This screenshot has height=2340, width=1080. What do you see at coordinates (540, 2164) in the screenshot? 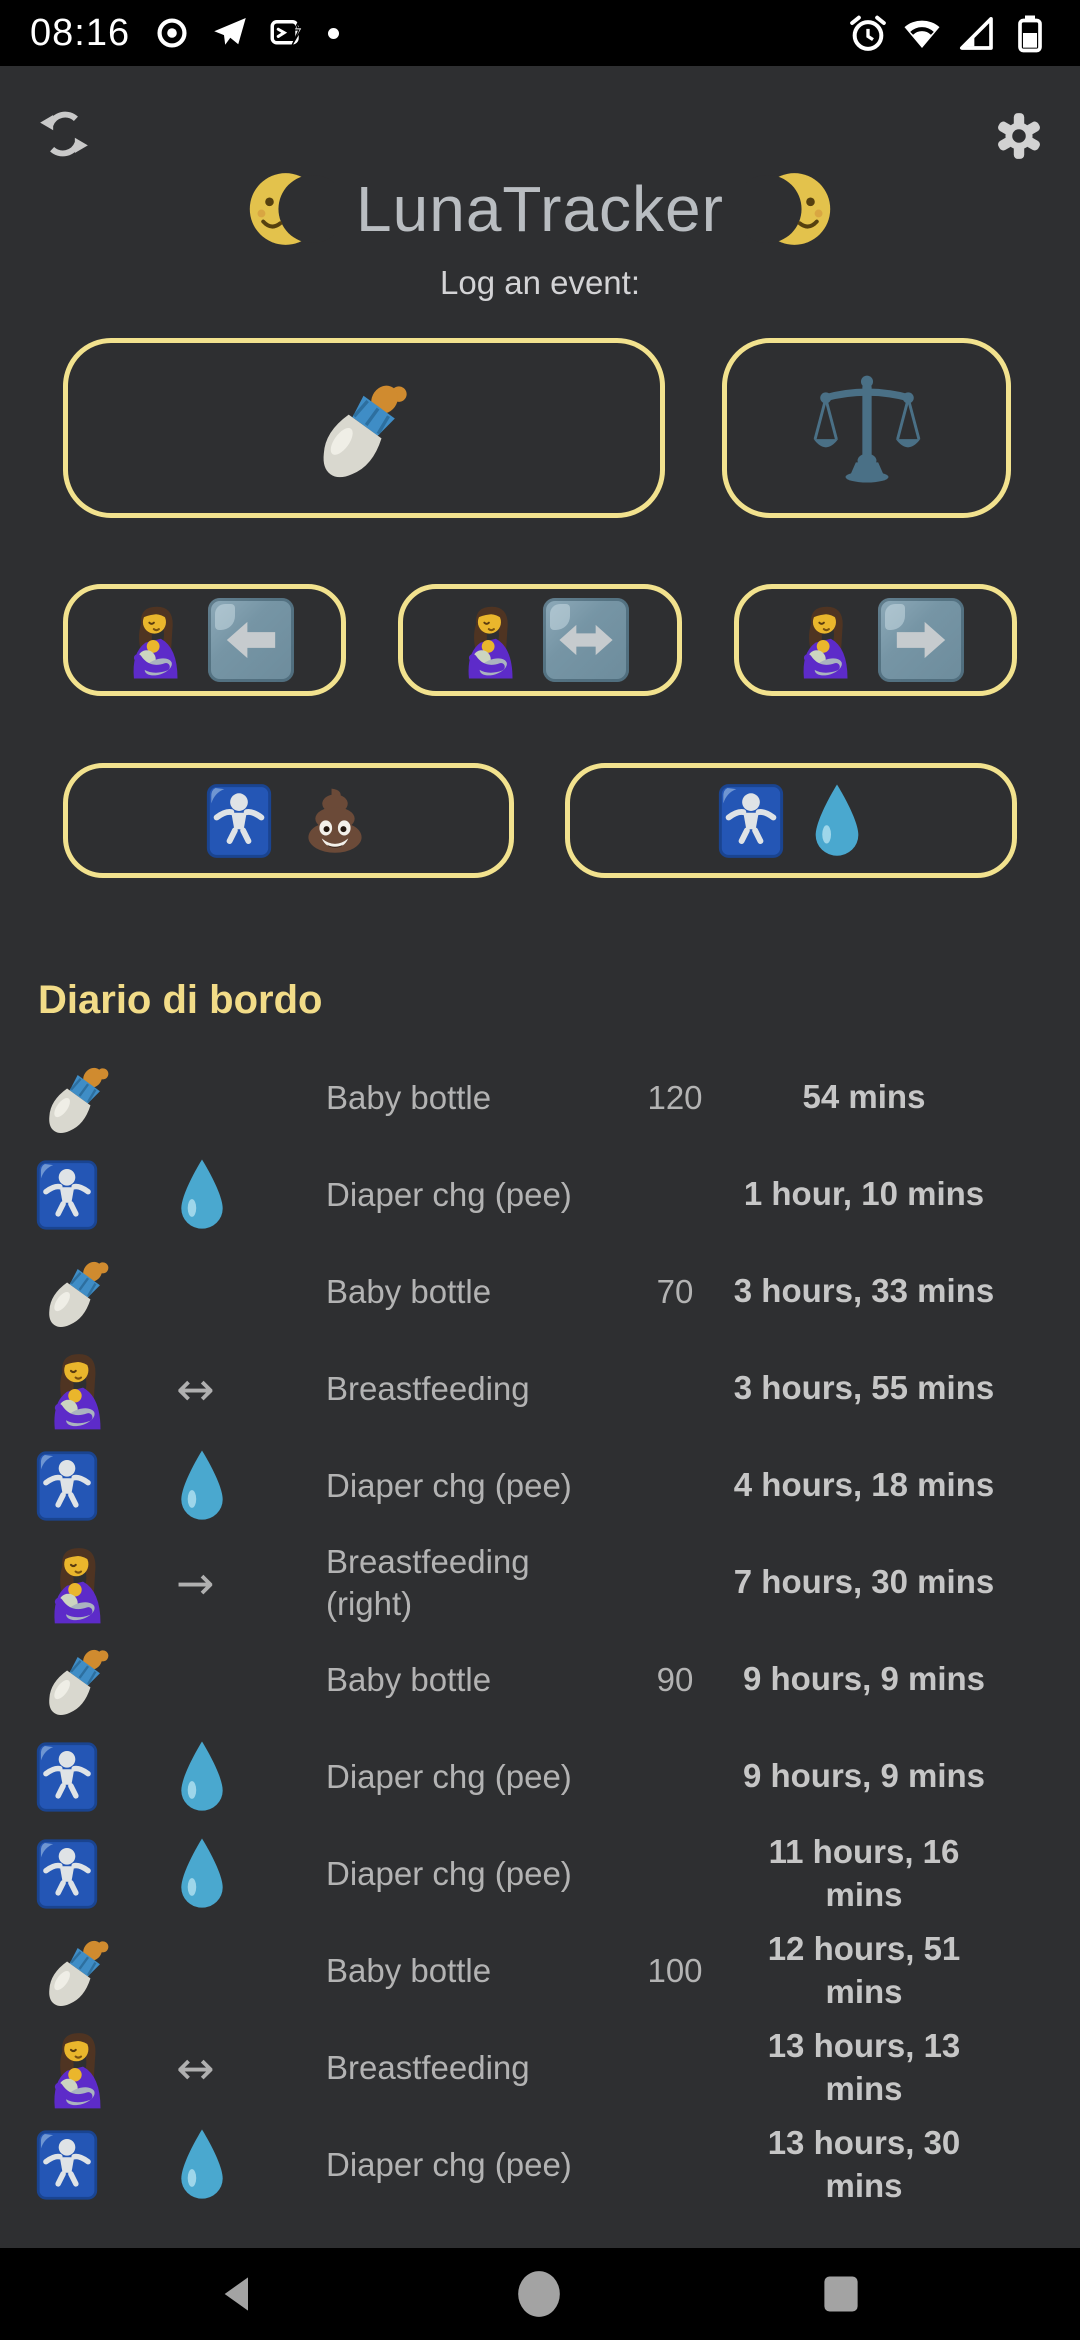
I see `journal-entry: Diaper chg (pee) 13 hours, 30 mins` at bounding box center [540, 2164].